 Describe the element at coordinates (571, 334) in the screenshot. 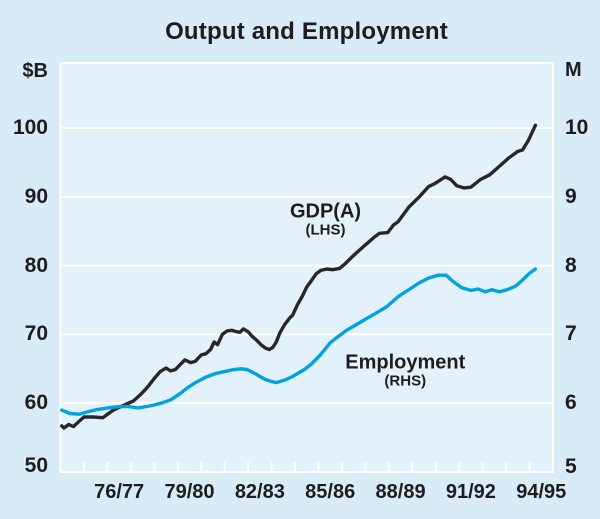

I see `right-axis-tick-7: 7` at that location.